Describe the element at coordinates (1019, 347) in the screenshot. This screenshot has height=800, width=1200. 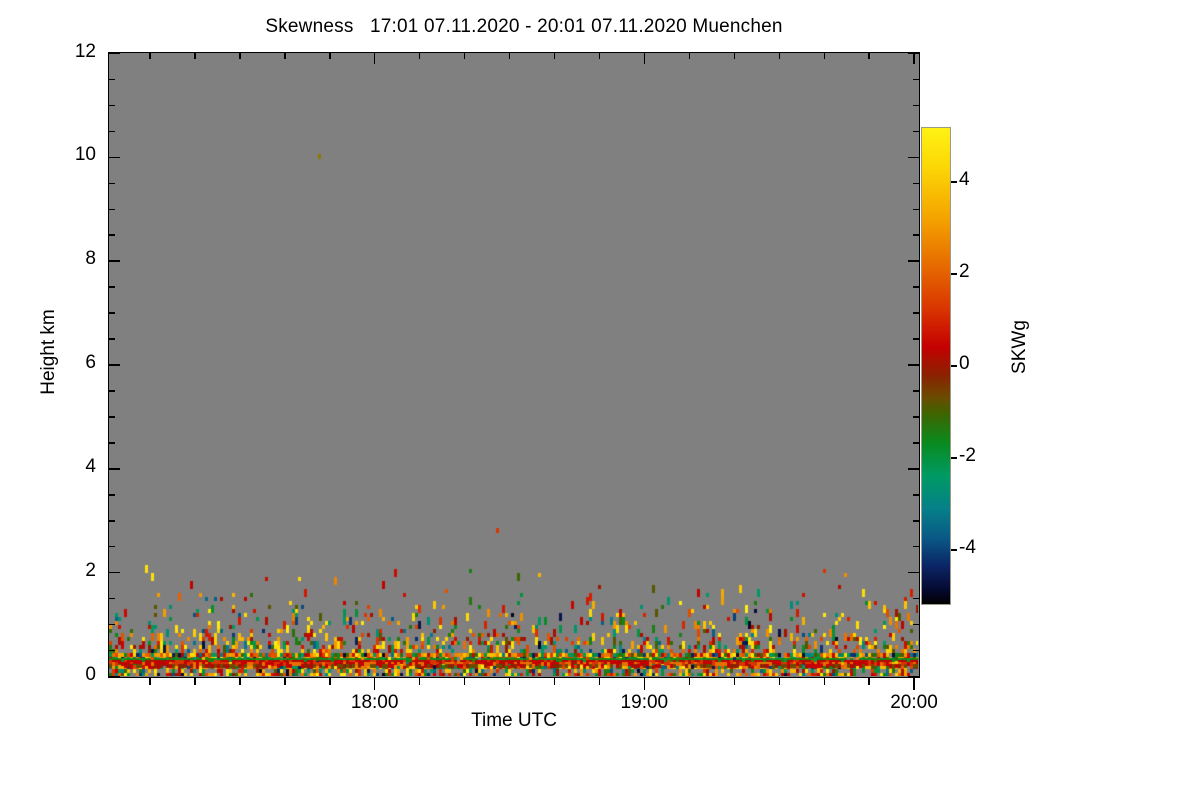
I see `colorbar-title: SKWg` at that location.